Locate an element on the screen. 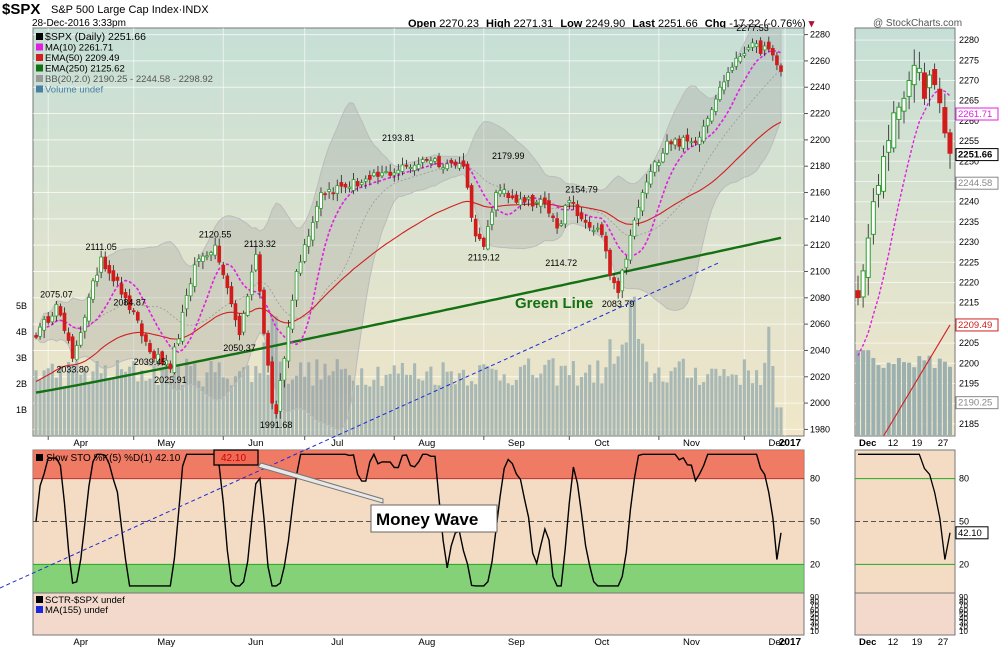 The image size is (1000, 650). x-axis-label: Jun is located at coordinates (255, 642).